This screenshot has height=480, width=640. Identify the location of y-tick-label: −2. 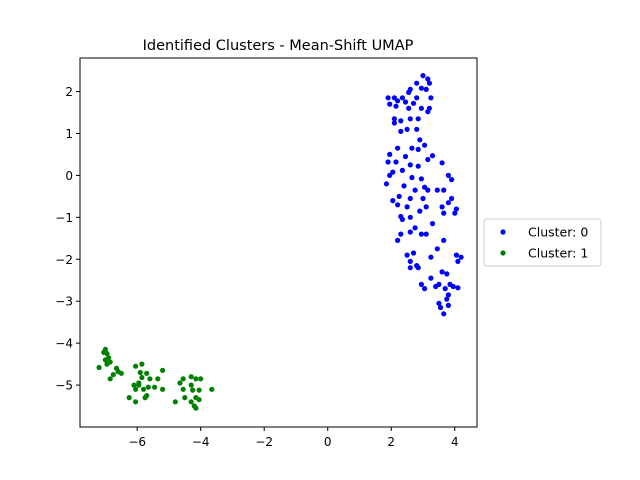
(64, 260).